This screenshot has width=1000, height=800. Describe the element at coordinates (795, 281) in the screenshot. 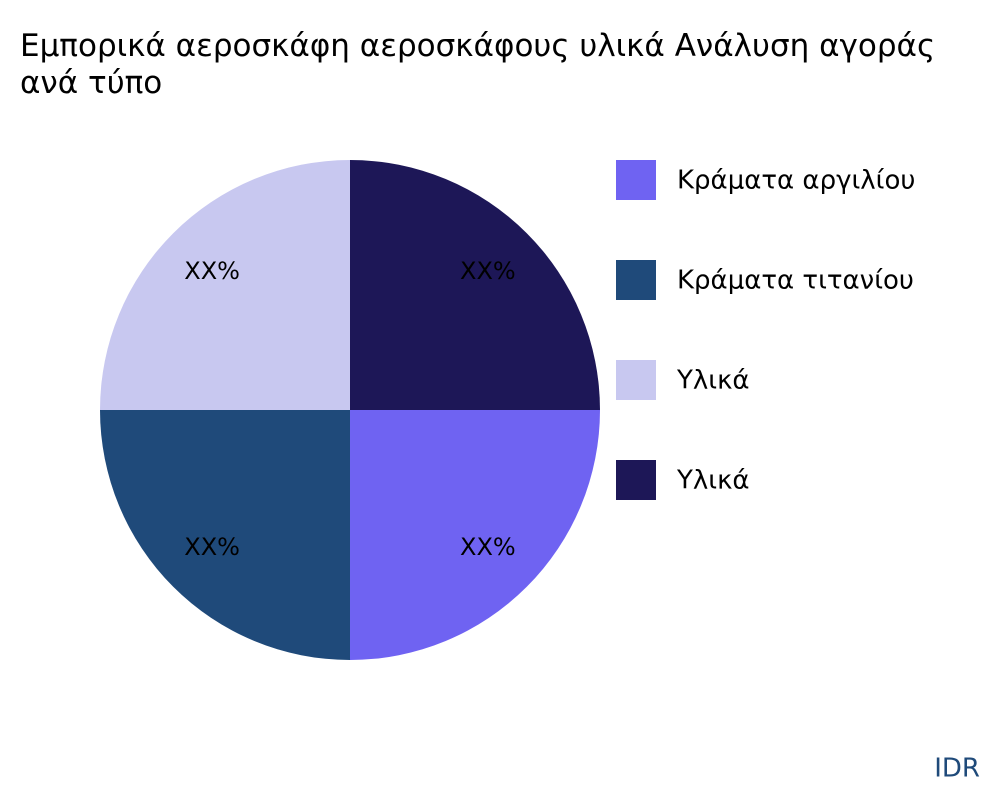

I see `legend-label: Κράματα τιτανίου` at that location.